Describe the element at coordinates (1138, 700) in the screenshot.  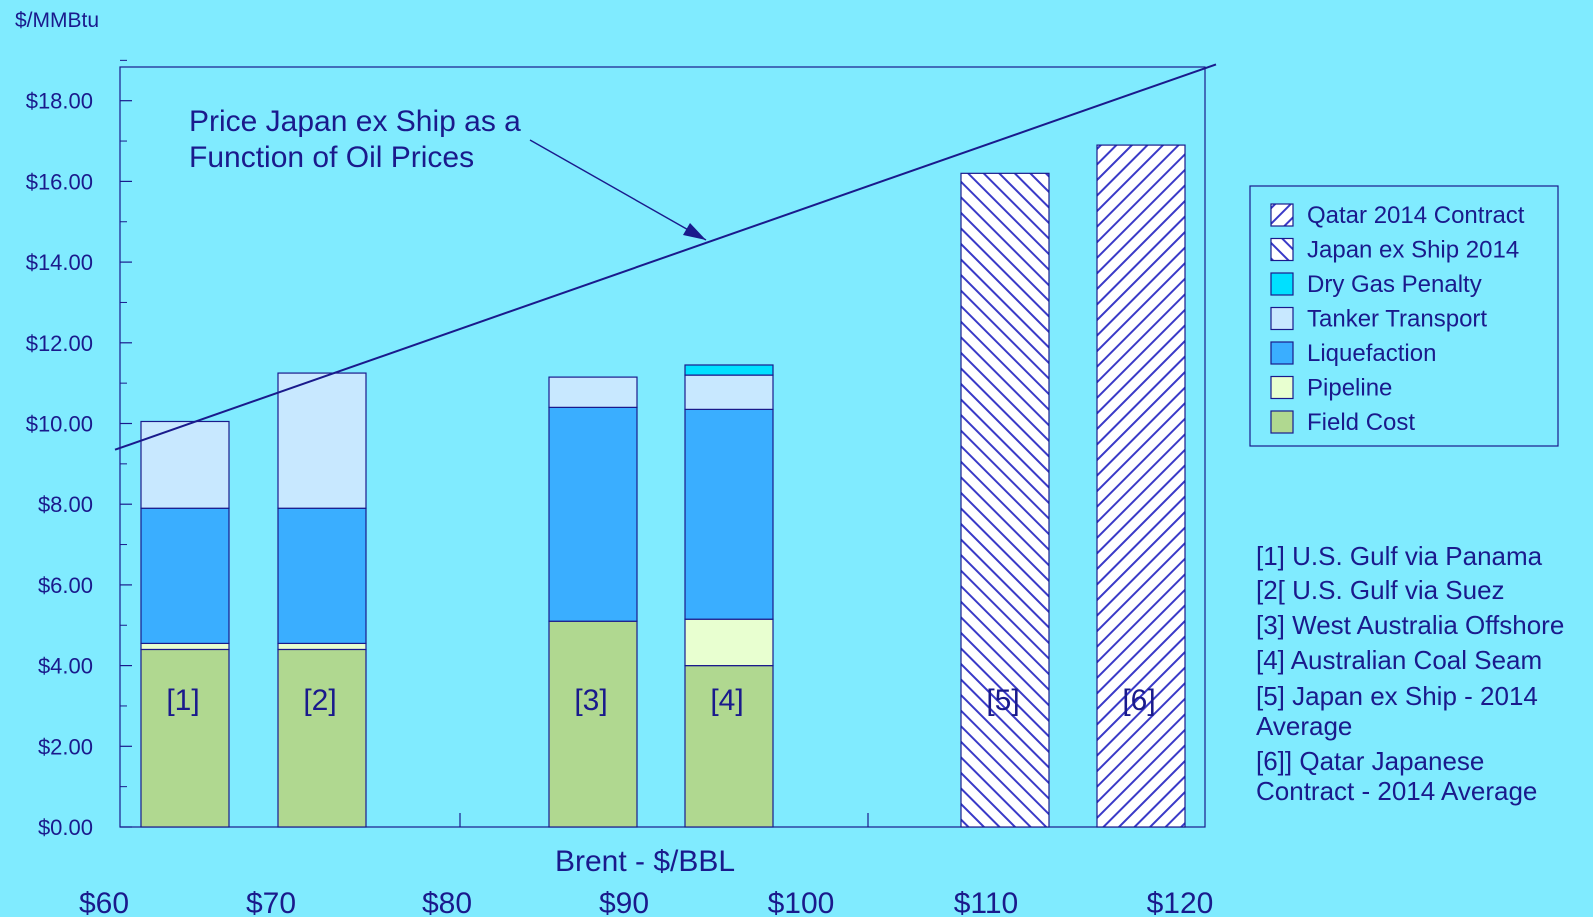
I see `bar-category-label: [6]` at that location.